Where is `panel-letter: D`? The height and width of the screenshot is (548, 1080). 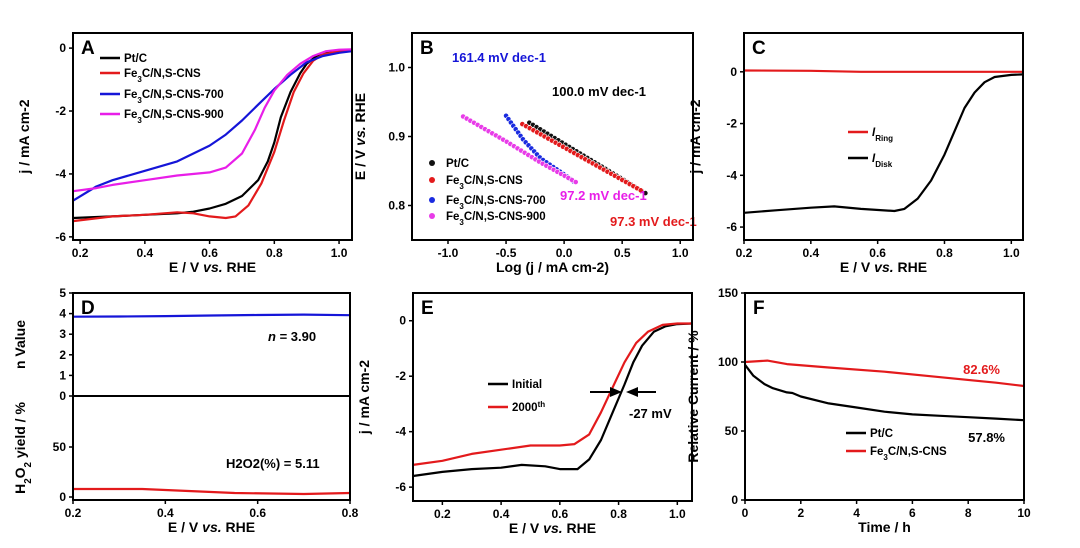
panel-letter: D is located at coordinates (88, 308).